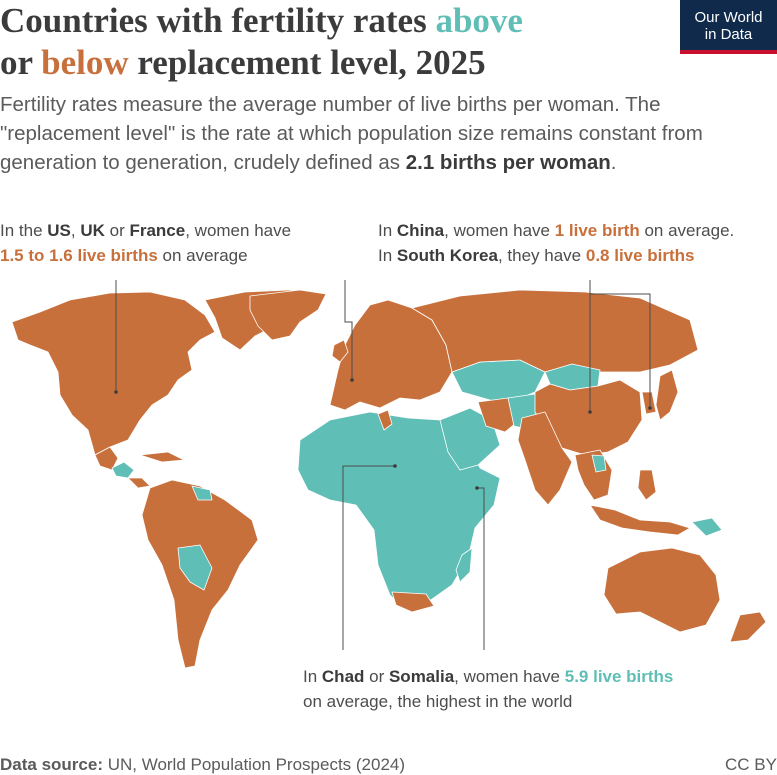 The width and height of the screenshot is (777, 775). I want to click on source-label: Data source:, so click(51, 764).